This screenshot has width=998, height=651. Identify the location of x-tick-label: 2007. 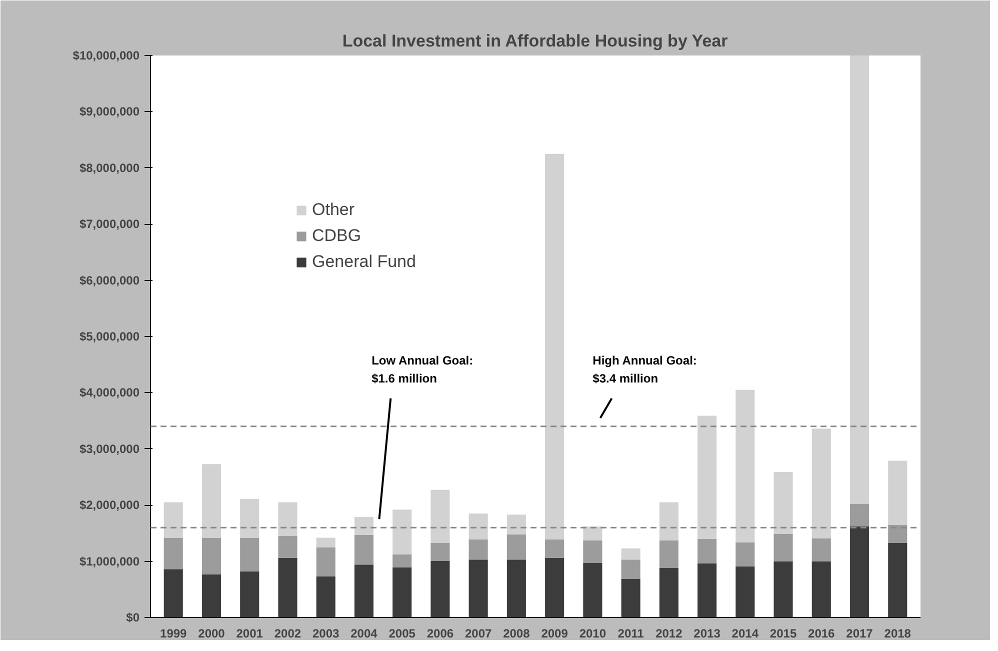
(478, 633).